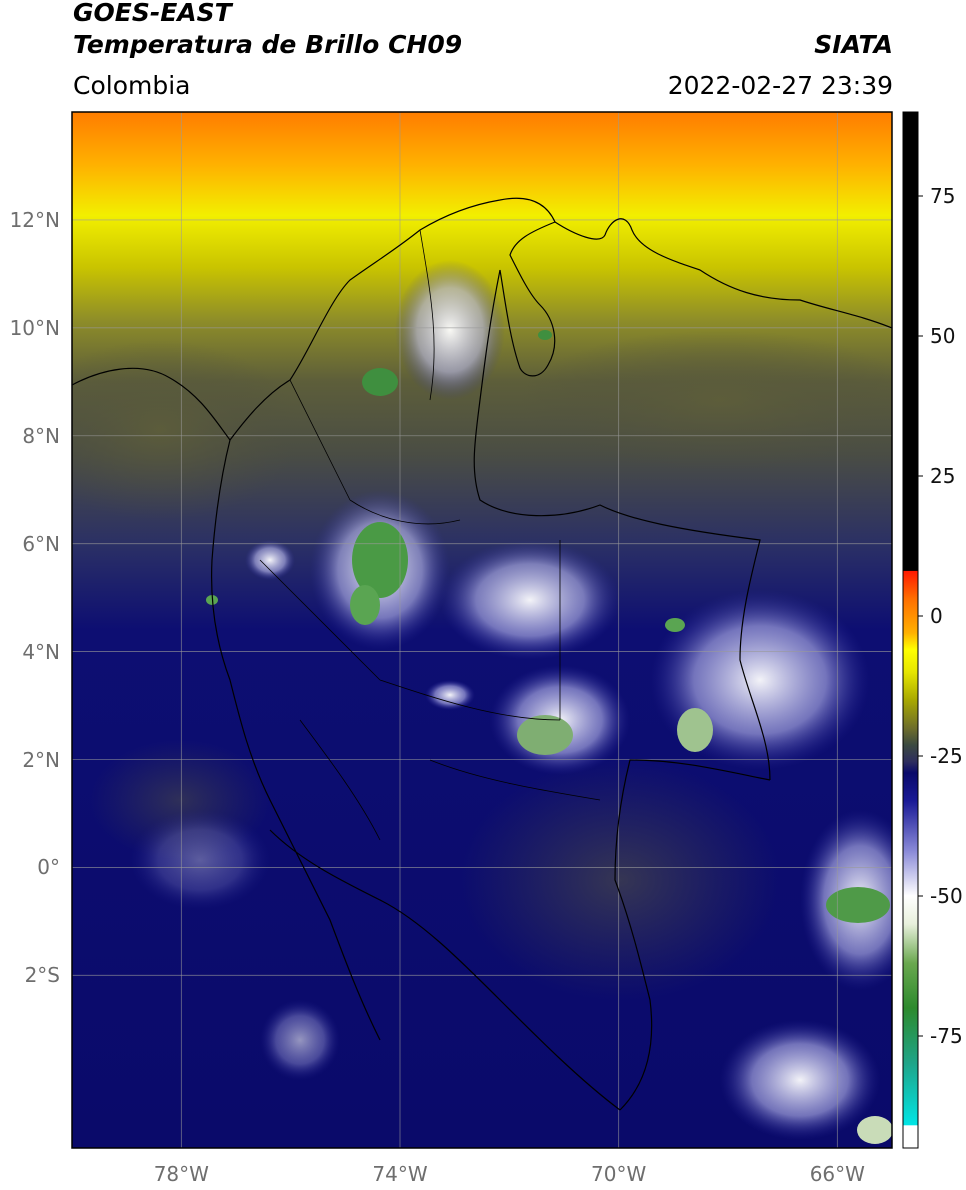 The image size is (966, 1190). What do you see at coordinates (445, 970) in the screenshot?
I see `border-colombia-peru-ecuador` at bounding box center [445, 970].